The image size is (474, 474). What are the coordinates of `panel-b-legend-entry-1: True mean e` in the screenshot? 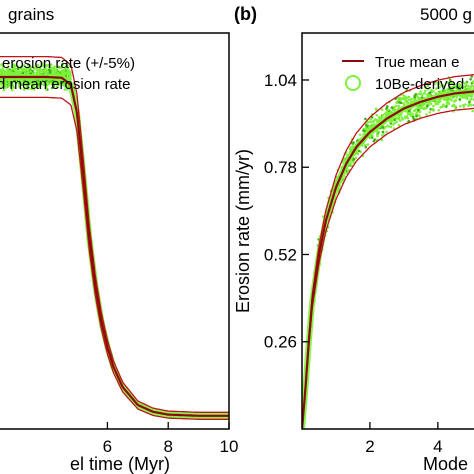 It's located at (417, 62).